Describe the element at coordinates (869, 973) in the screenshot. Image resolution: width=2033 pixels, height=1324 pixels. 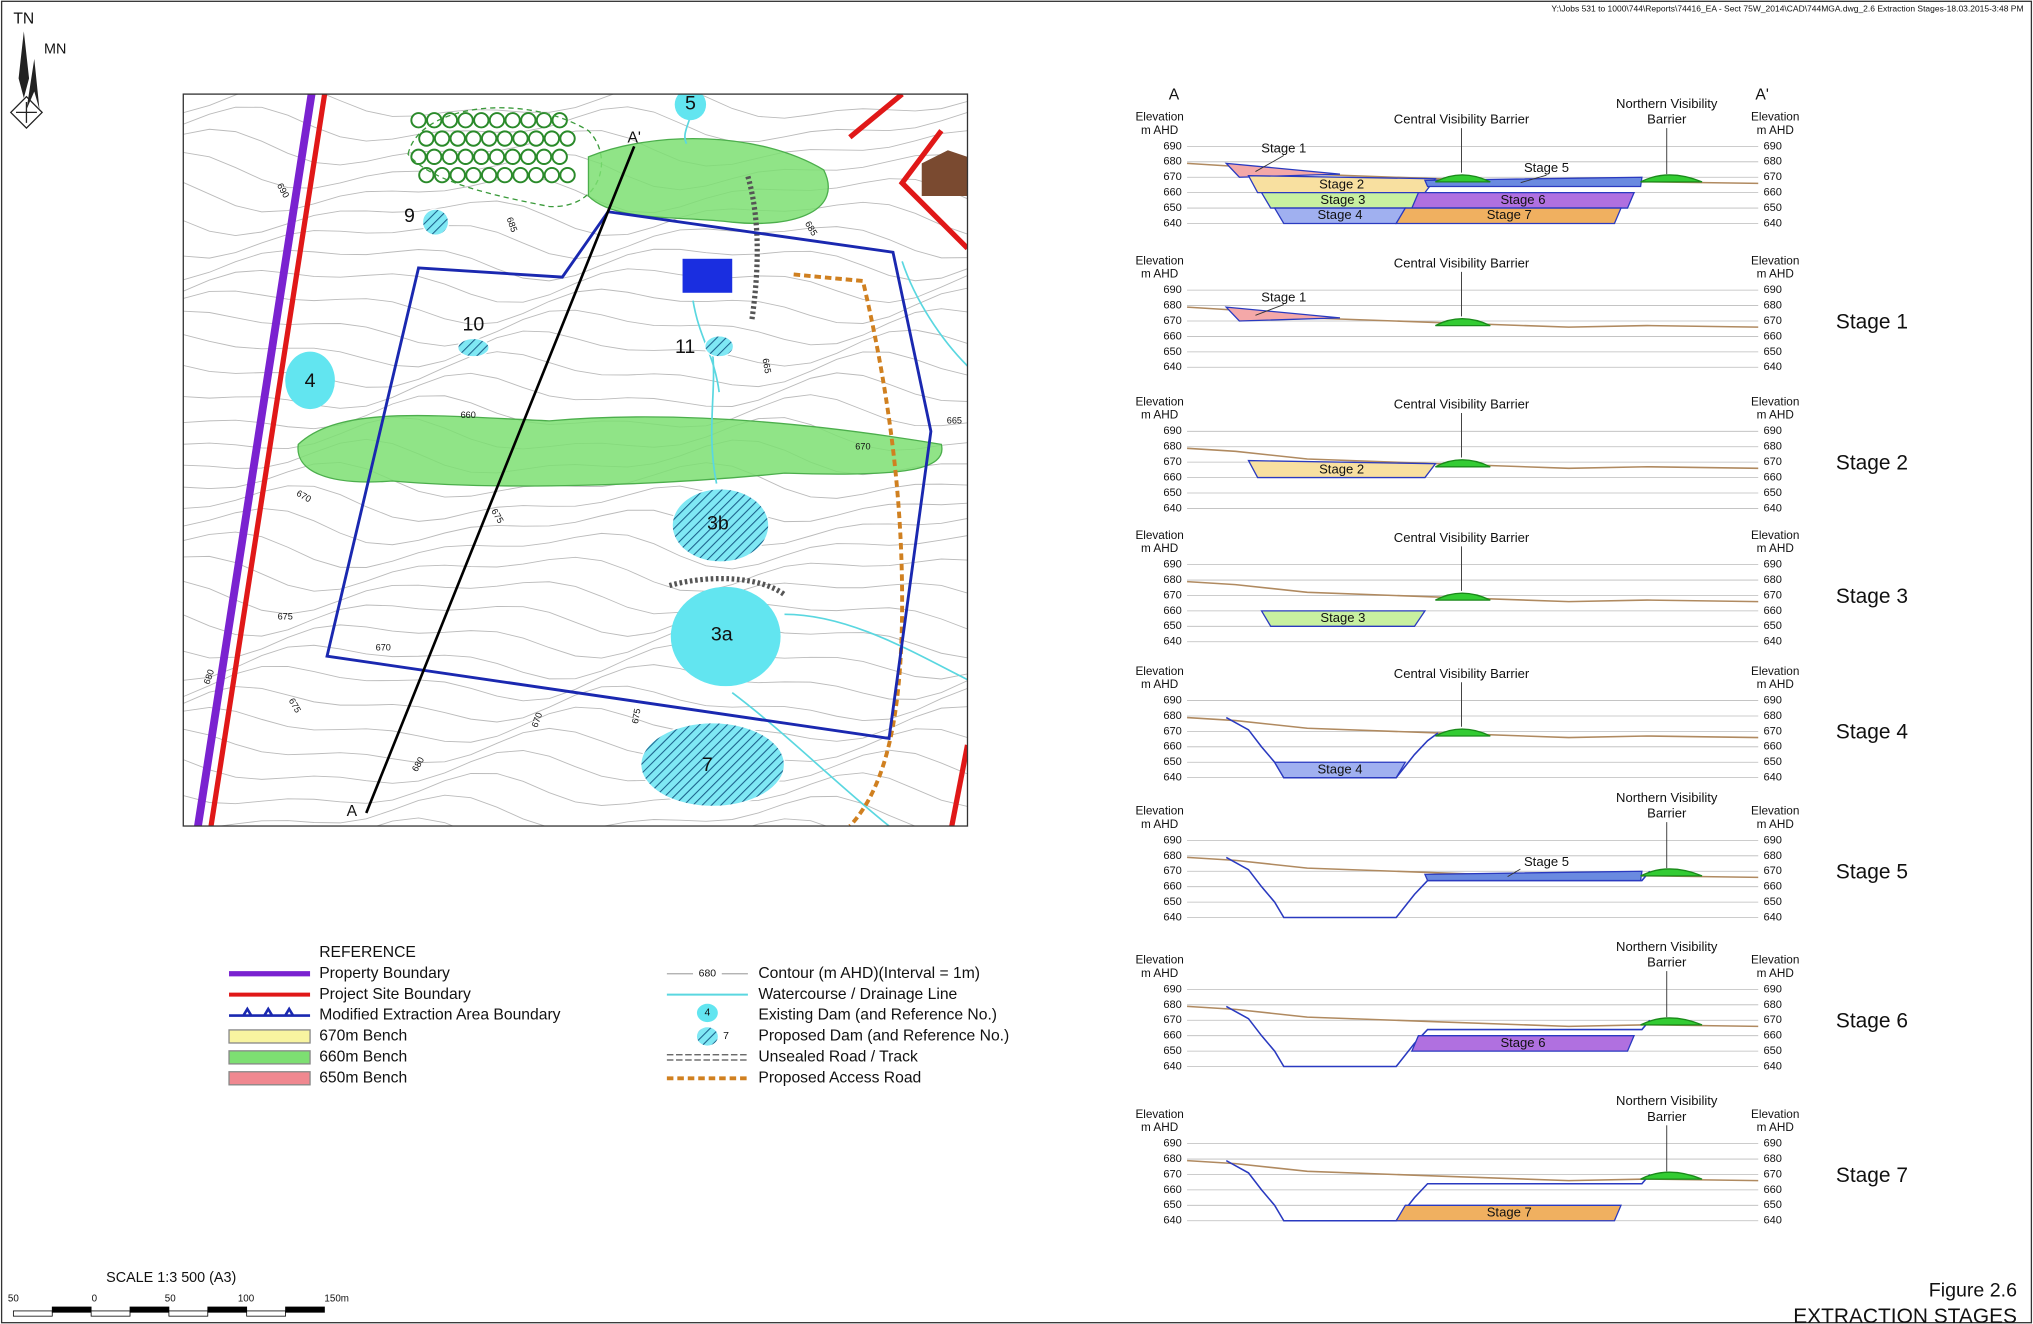
I see `legend-item: Contour (m AHD)(Interval = 1m)` at that location.